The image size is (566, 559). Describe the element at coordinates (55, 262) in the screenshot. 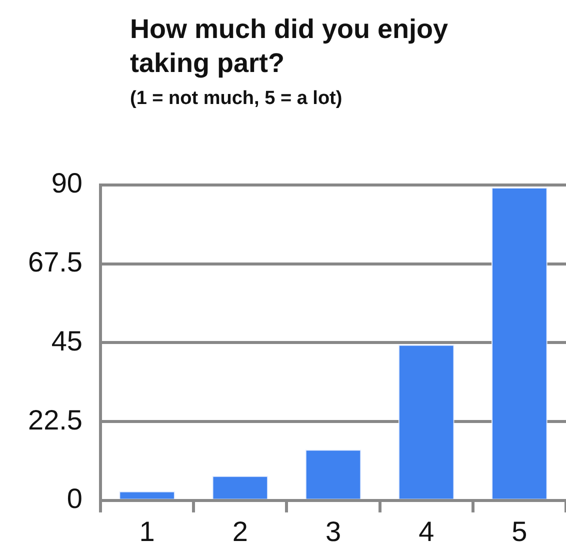

I see `y-tick-label: 67.5` at that location.